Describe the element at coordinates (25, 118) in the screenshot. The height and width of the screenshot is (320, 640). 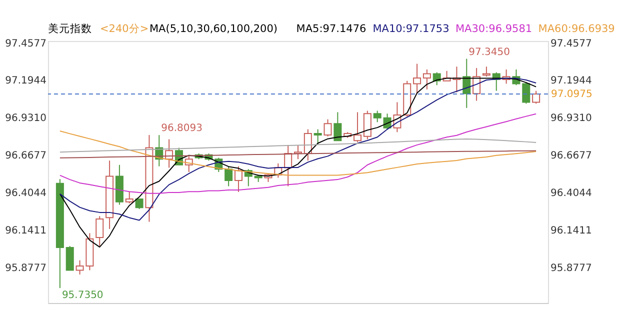
I see `y-tick-label: 96.9310` at that location.